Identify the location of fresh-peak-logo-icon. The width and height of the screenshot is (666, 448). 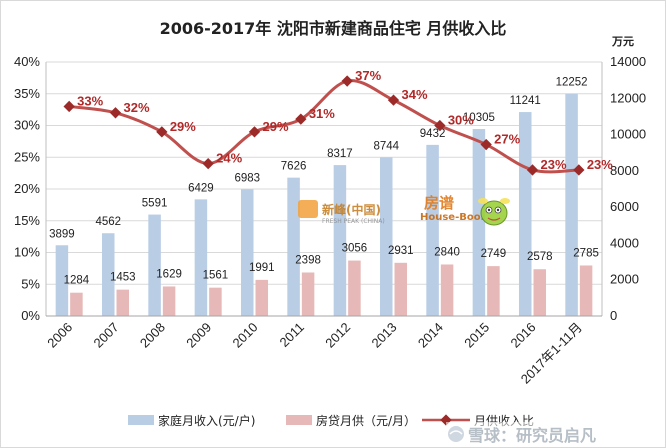
(308, 209).